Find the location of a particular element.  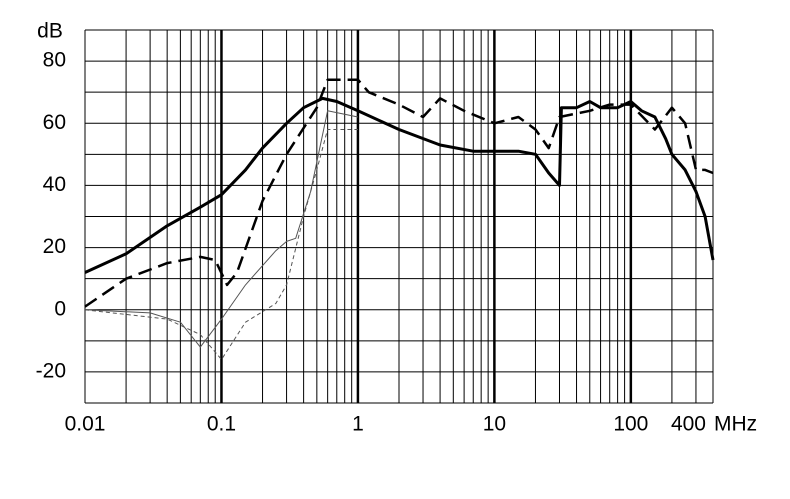

y-tick-label: 40 is located at coordinates (54, 184).